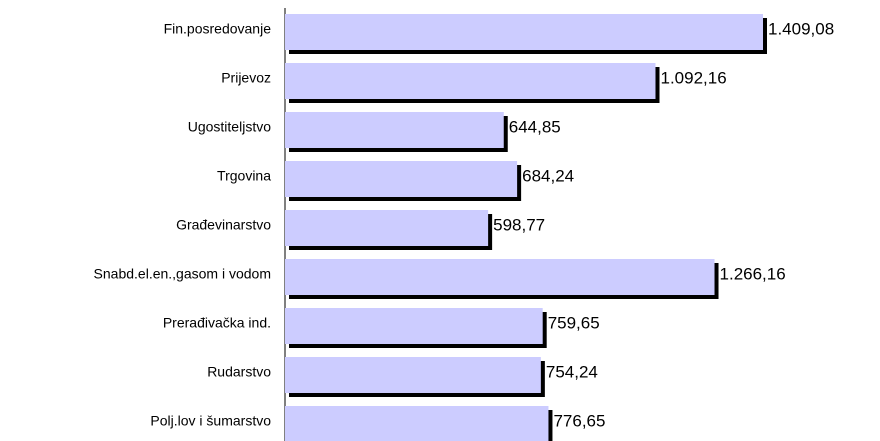 Image resolution: width=880 pixels, height=441 pixels. Describe the element at coordinates (548, 175) in the screenshot. I see `value-label: 684,24` at that location.